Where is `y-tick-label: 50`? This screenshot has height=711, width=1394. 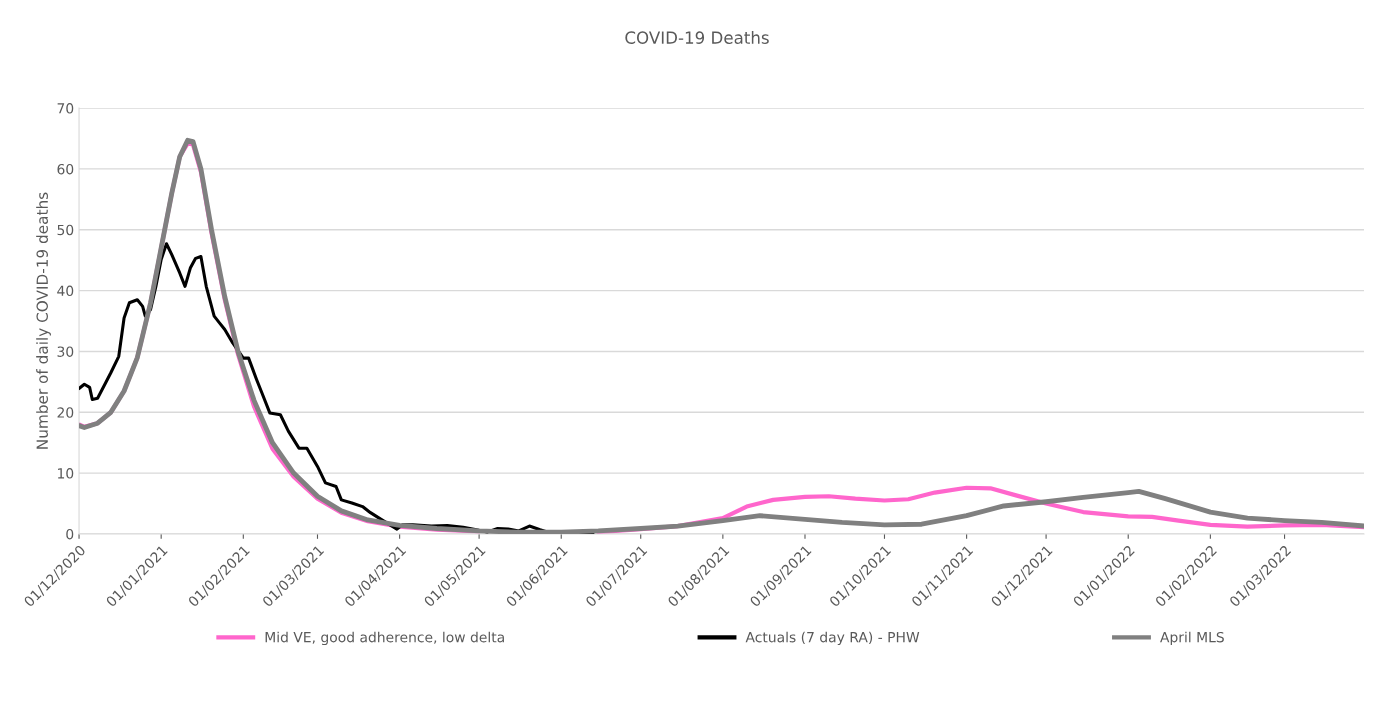 y-tick-label: 50 is located at coordinates (65, 230).